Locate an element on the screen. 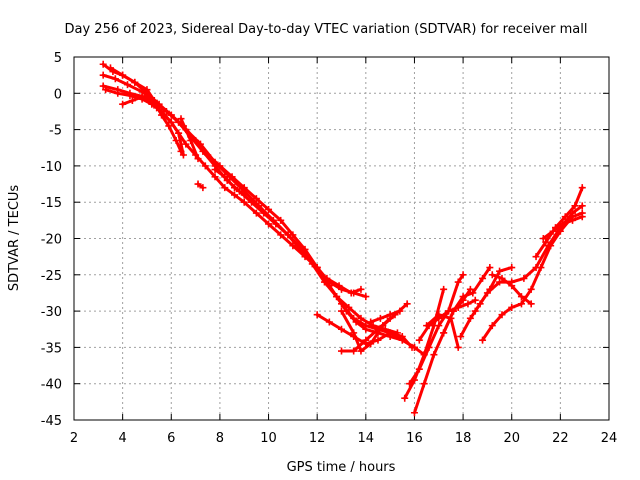 This screenshot has width=640, height=480. x-axis-label: GPS time / hours is located at coordinates (341, 467).